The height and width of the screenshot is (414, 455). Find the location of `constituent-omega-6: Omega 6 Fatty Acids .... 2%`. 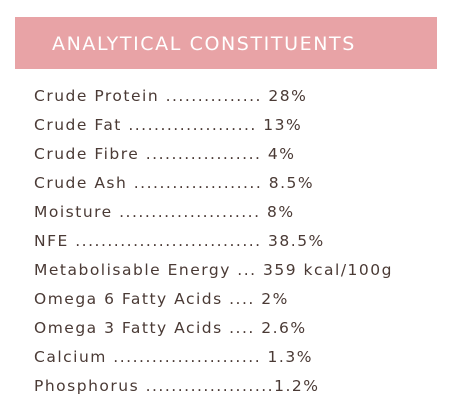

constituent-omega-6: Omega 6 Fatty Acids .... 2% is located at coordinates (161, 299).